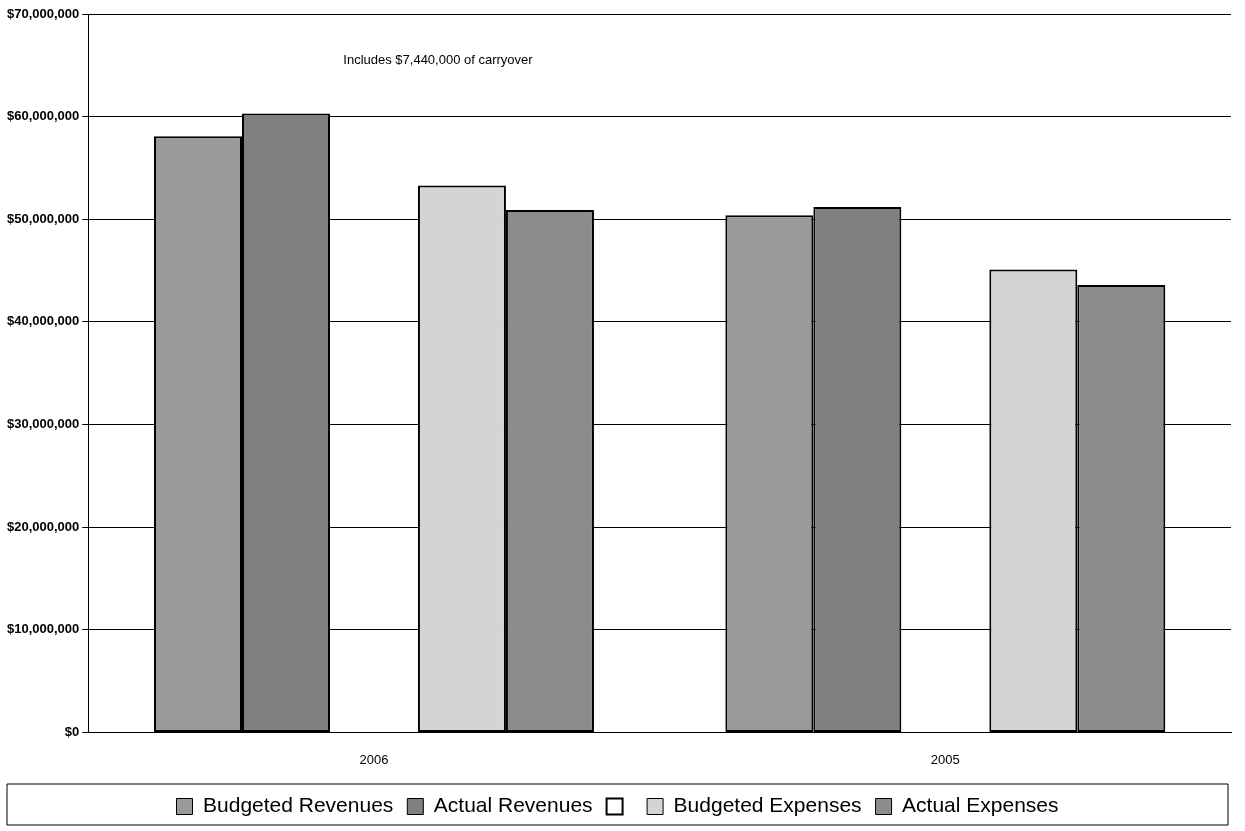  What do you see at coordinates (945, 759) in the screenshot?
I see `x-tick-label: 2005` at bounding box center [945, 759].